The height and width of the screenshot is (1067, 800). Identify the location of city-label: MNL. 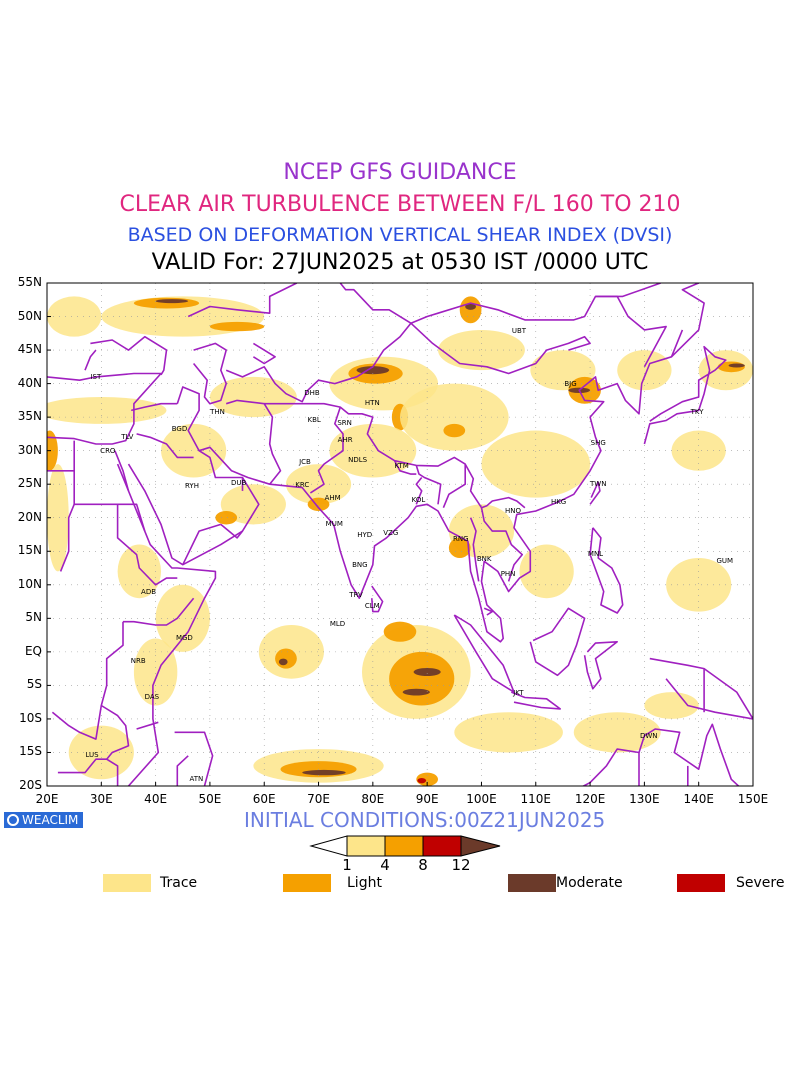
(595, 553).